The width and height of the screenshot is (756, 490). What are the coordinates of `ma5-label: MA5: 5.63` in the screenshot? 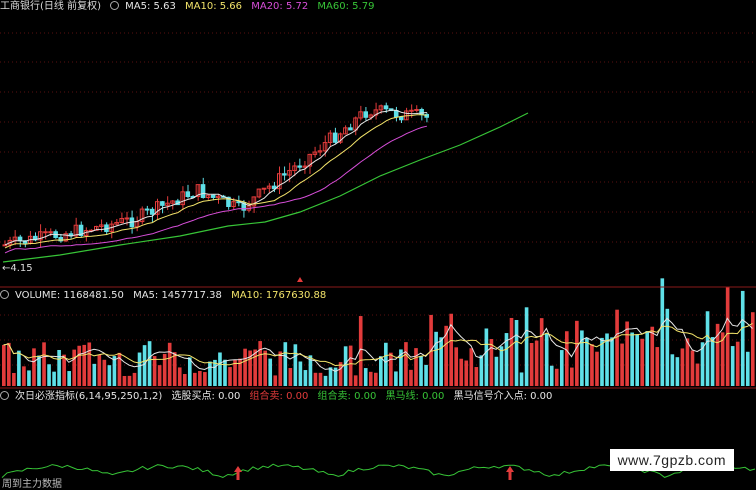 It's located at (150, 6).